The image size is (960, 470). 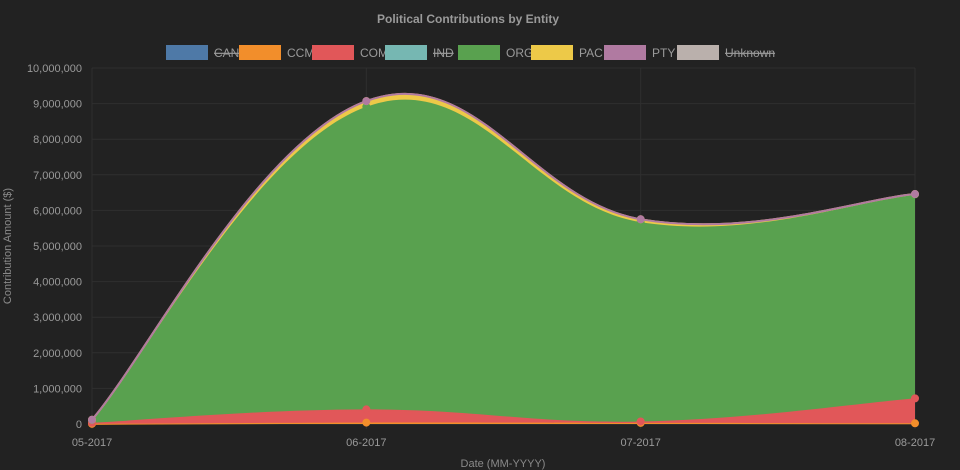 What do you see at coordinates (8, 246) in the screenshot?
I see `y-axis-title: Contribution Amount ($)` at bounding box center [8, 246].